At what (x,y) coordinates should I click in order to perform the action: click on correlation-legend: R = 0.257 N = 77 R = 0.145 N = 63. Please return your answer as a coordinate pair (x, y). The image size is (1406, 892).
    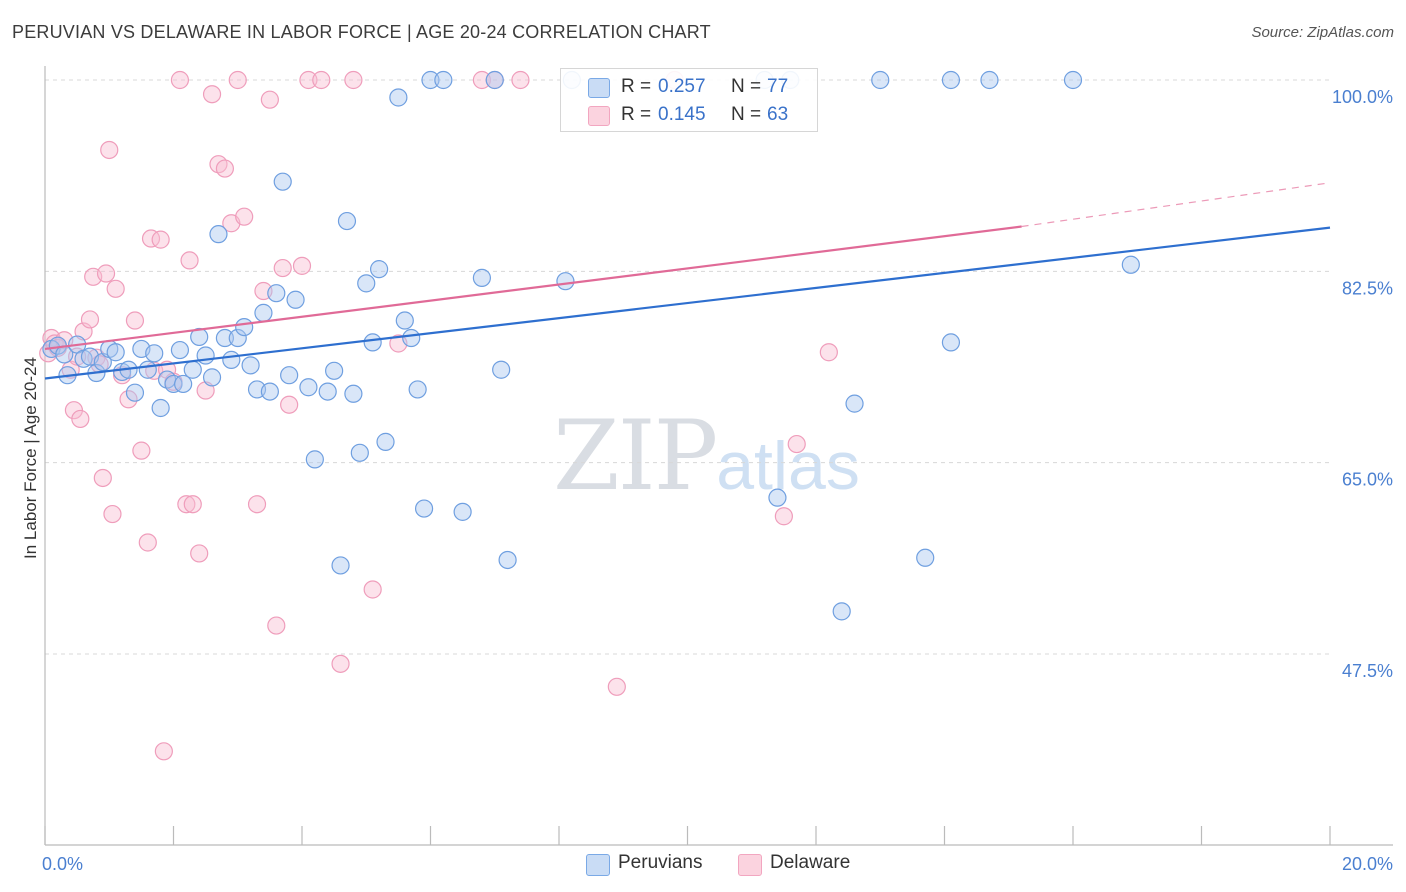
    Looking at the image, I should click on (689, 100).